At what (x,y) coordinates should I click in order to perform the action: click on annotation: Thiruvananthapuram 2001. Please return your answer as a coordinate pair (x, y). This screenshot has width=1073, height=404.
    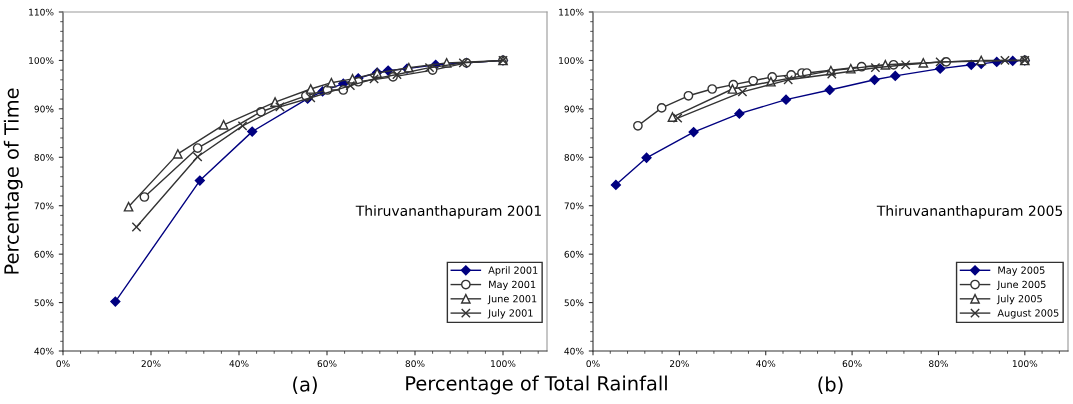
    Looking at the image, I should click on (448, 212).